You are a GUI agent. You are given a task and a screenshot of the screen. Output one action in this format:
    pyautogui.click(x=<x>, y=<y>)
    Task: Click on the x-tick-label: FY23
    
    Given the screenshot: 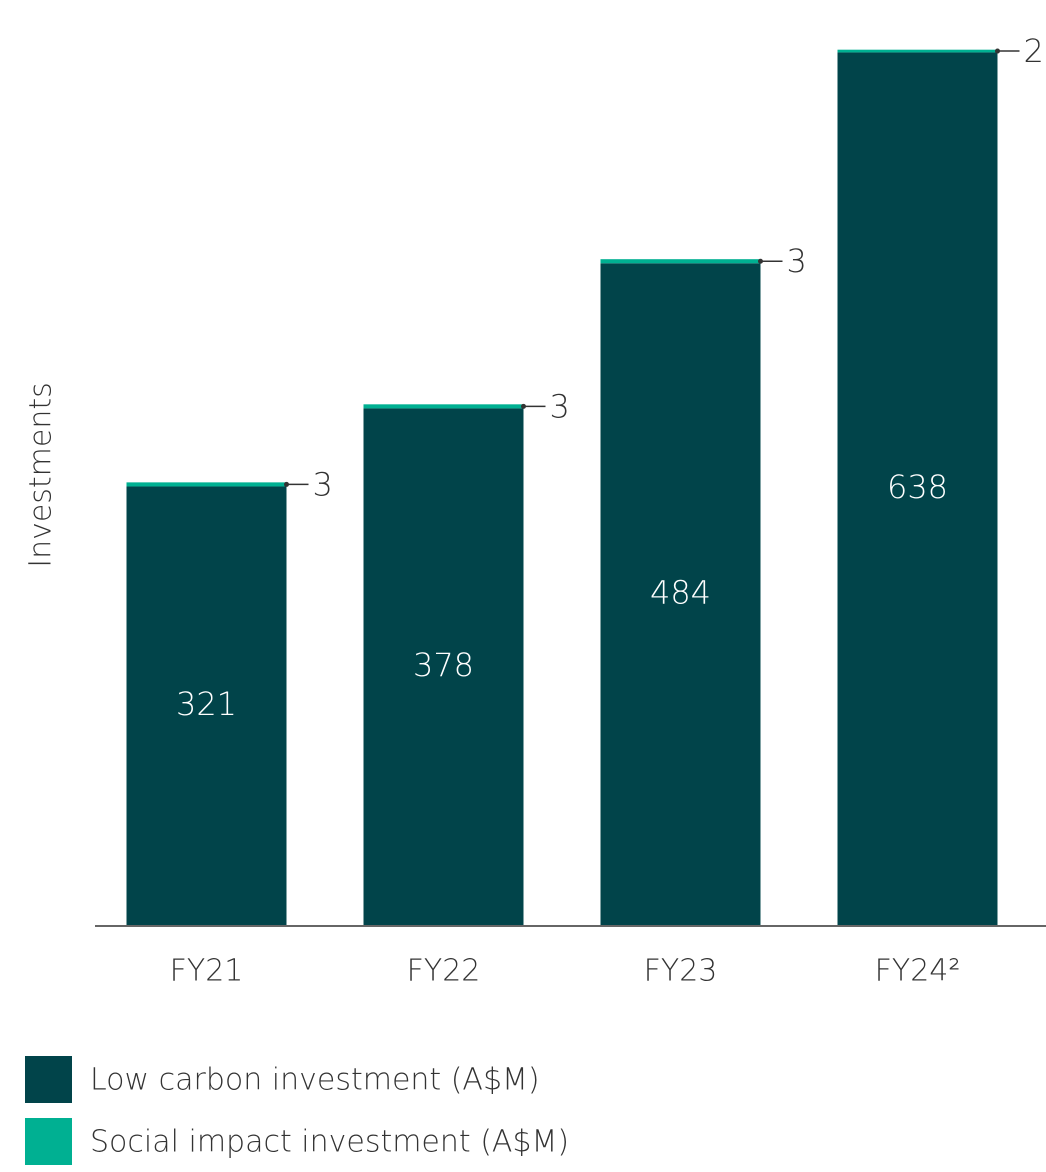 What is the action you would take?
    pyautogui.click(x=681, y=971)
    